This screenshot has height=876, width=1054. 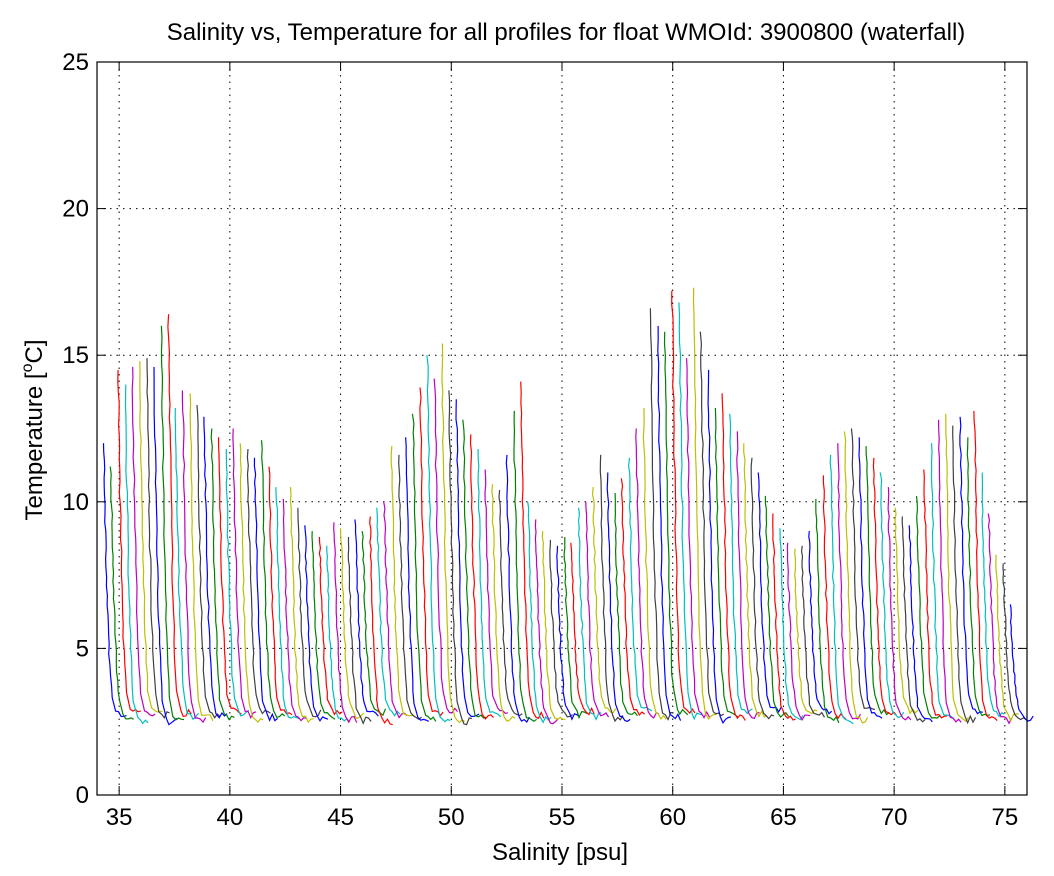 What do you see at coordinates (82, 648) in the screenshot?
I see `y-tick-label: 5` at bounding box center [82, 648].